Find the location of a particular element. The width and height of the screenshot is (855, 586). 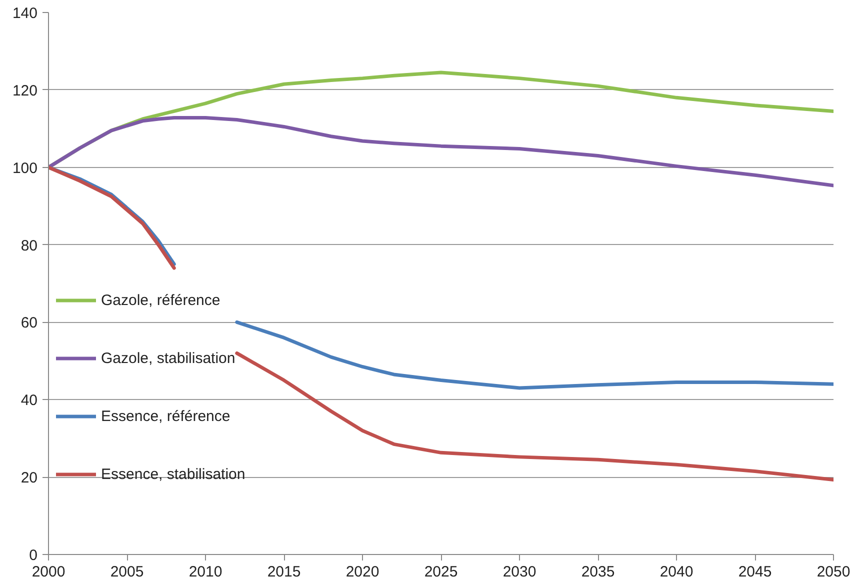

legend-label: Essence, stabilisation is located at coordinates (173, 474).